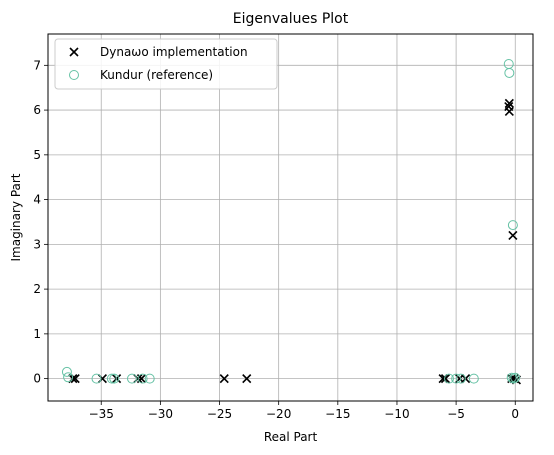 The height and width of the screenshot is (455, 554). What do you see at coordinates (291, 19) in the screenshot?
I see `chart-title: Eigenvalues Plot` at bounding box center [291, 19].